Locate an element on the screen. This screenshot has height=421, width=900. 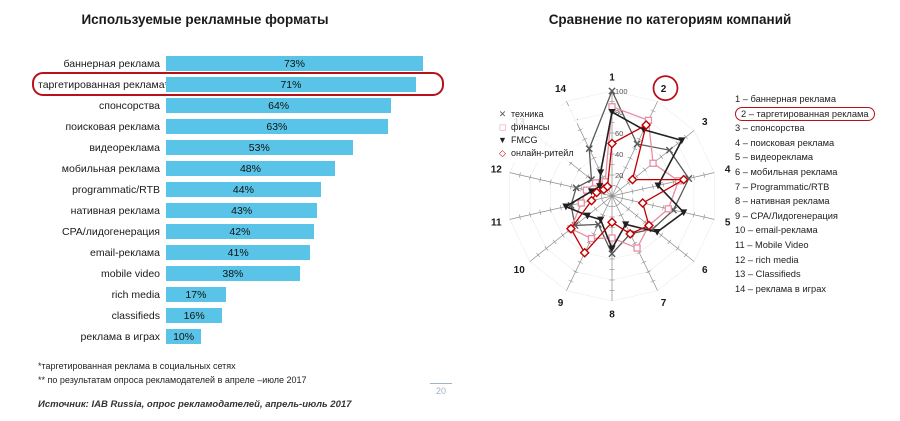
bar-row: mobile video 38% is located at coordinates (234, 273).